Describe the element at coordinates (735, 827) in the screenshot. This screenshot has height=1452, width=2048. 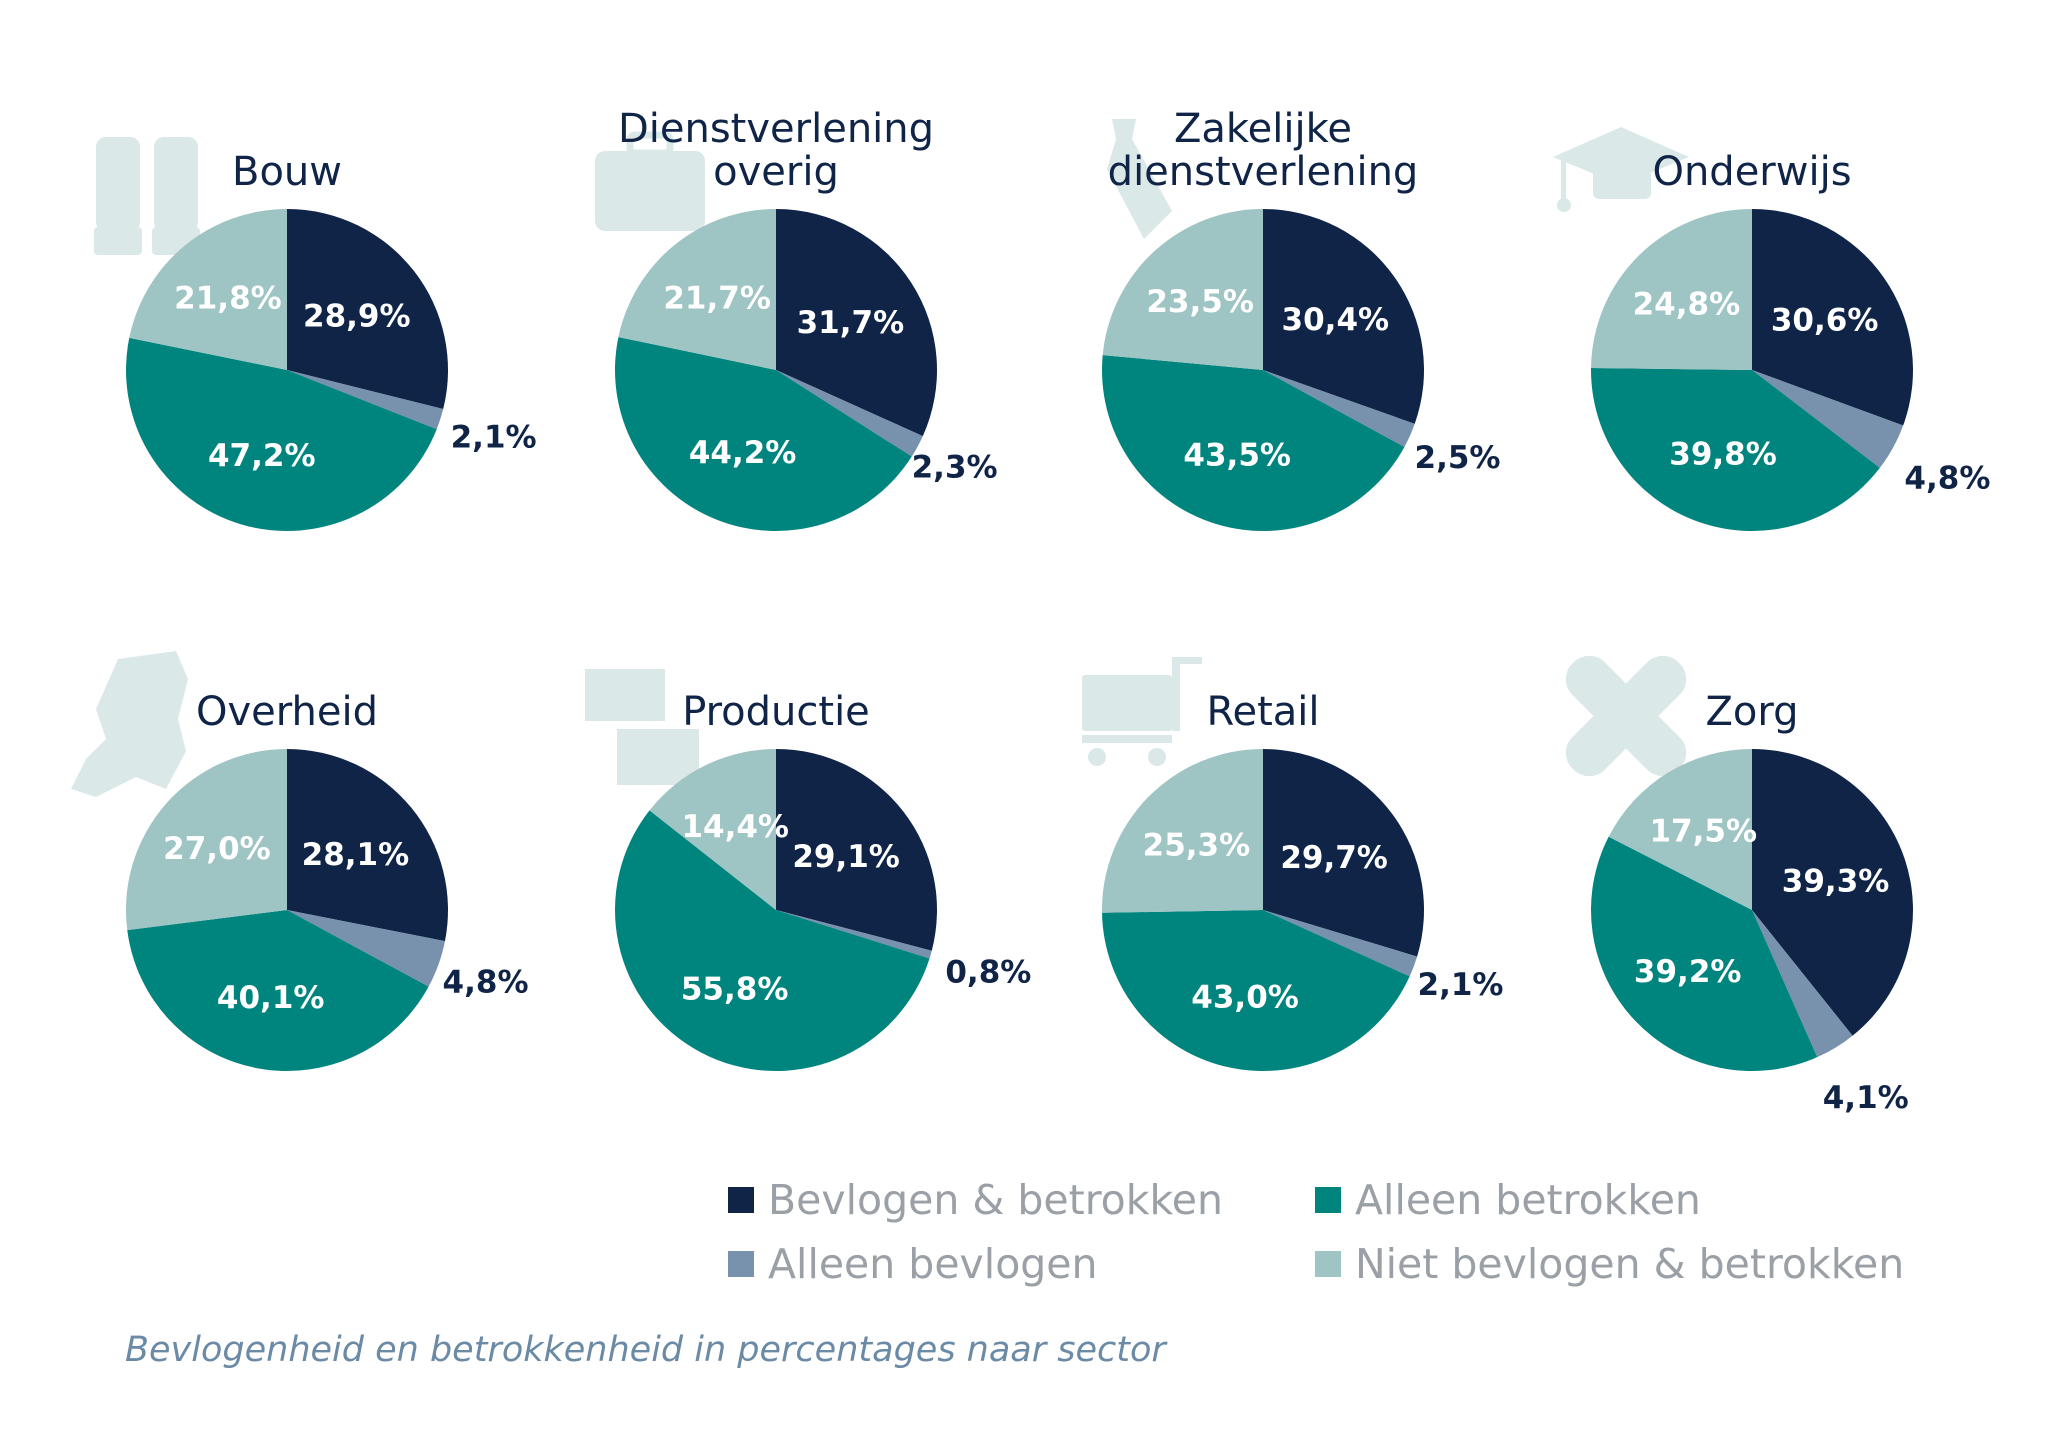
I see `slice-label: 14,4%` at that location.